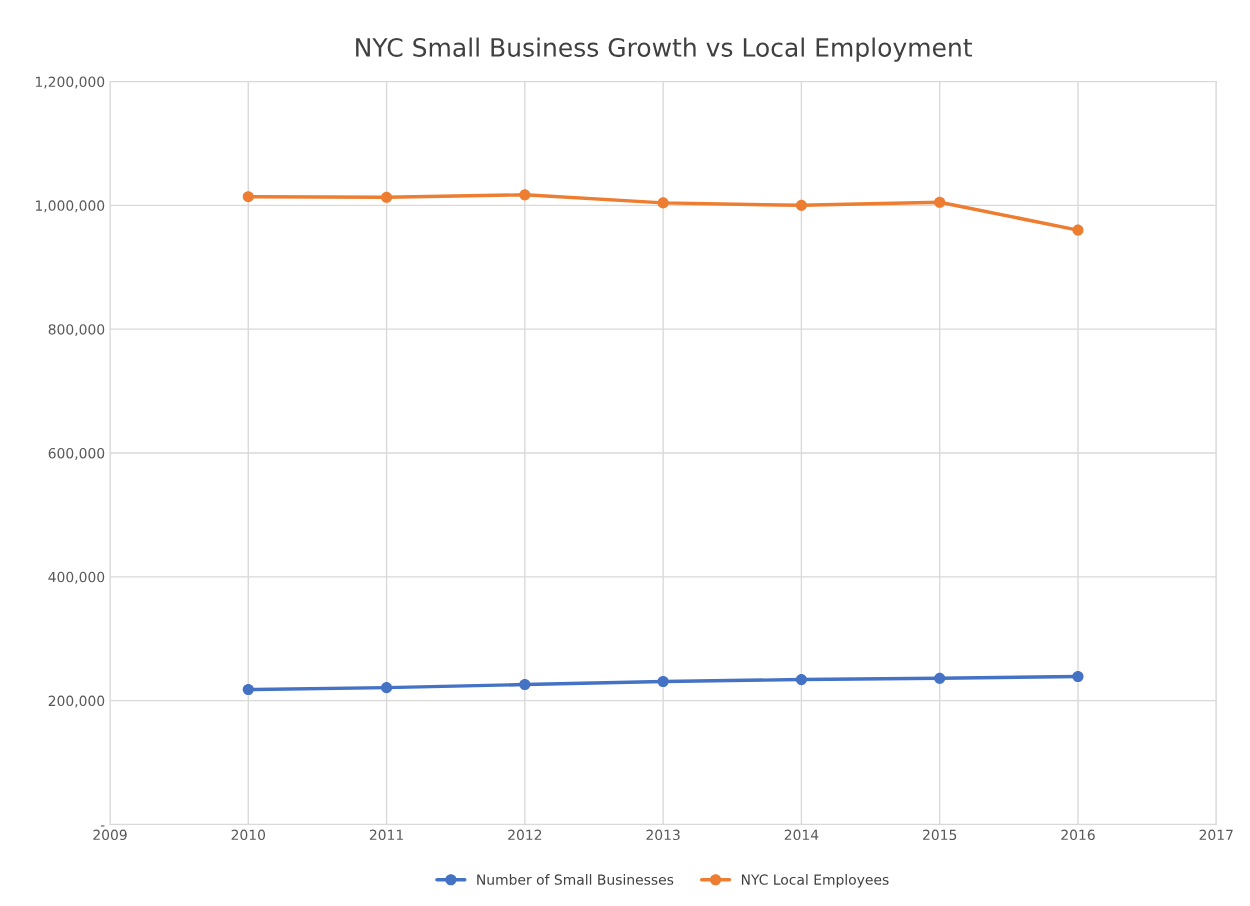  I want to click on x-tick-label: 2016, so click(1078, 835).